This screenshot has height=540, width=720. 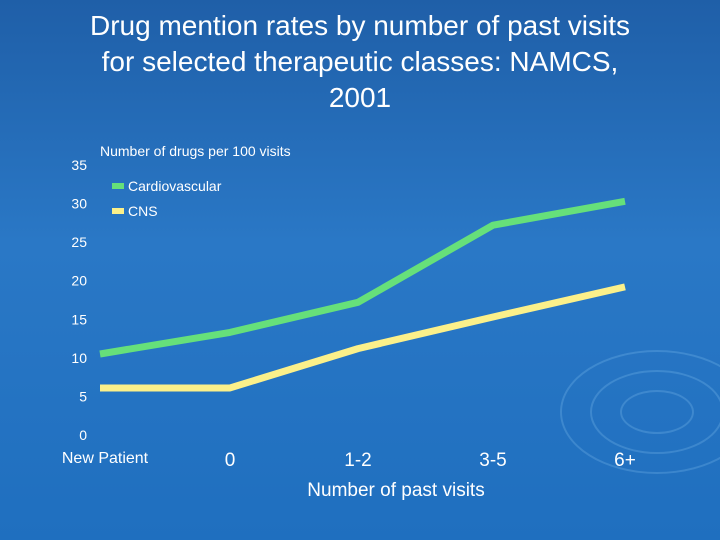 I want to click on series-line-cns, so click(x=363, y=337).